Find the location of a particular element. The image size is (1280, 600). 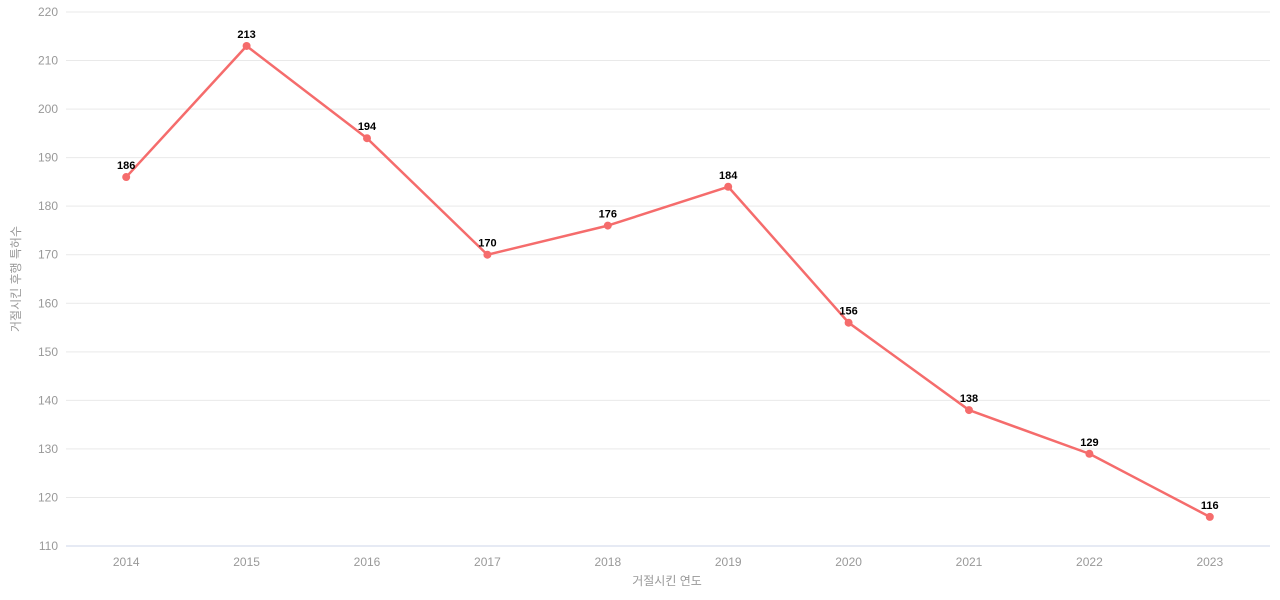

y-tick-label: 160 is located at coordinates (48, 303).